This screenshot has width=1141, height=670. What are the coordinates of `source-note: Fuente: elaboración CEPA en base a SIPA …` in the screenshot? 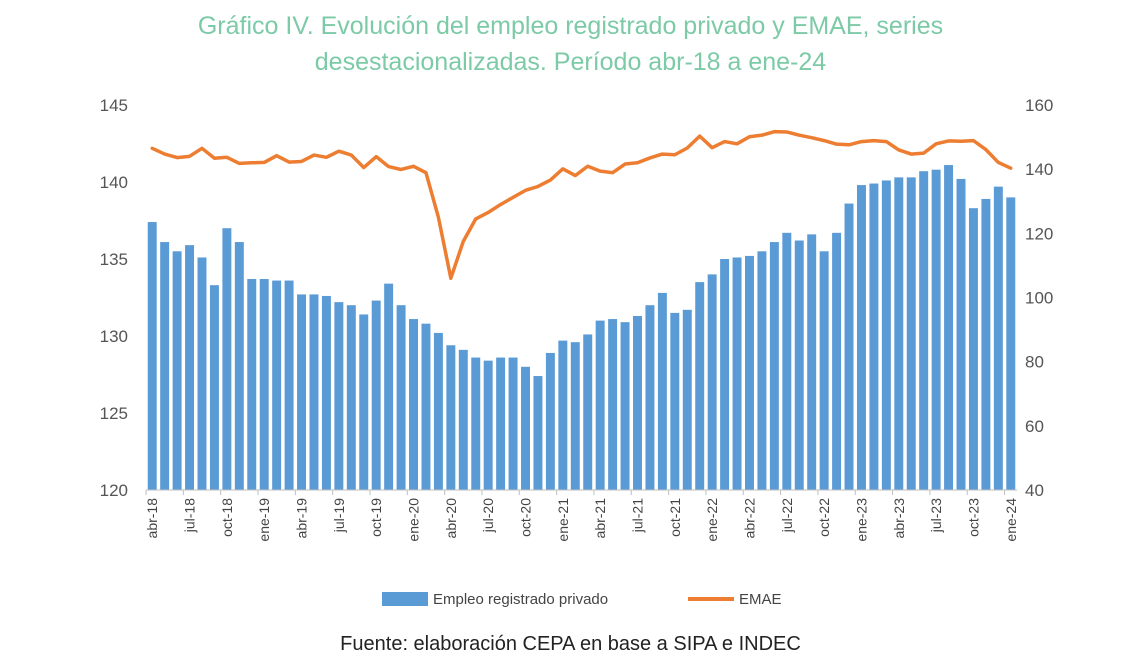 It's located at (570, 644).